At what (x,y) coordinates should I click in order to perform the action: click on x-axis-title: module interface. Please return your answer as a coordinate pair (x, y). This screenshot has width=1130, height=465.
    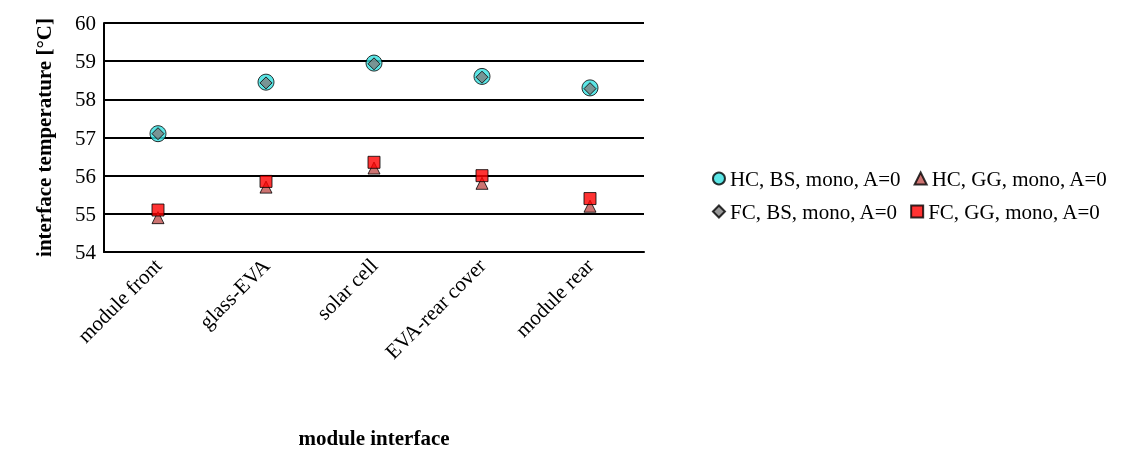
    Looking at the image, I should click on (374, 437).